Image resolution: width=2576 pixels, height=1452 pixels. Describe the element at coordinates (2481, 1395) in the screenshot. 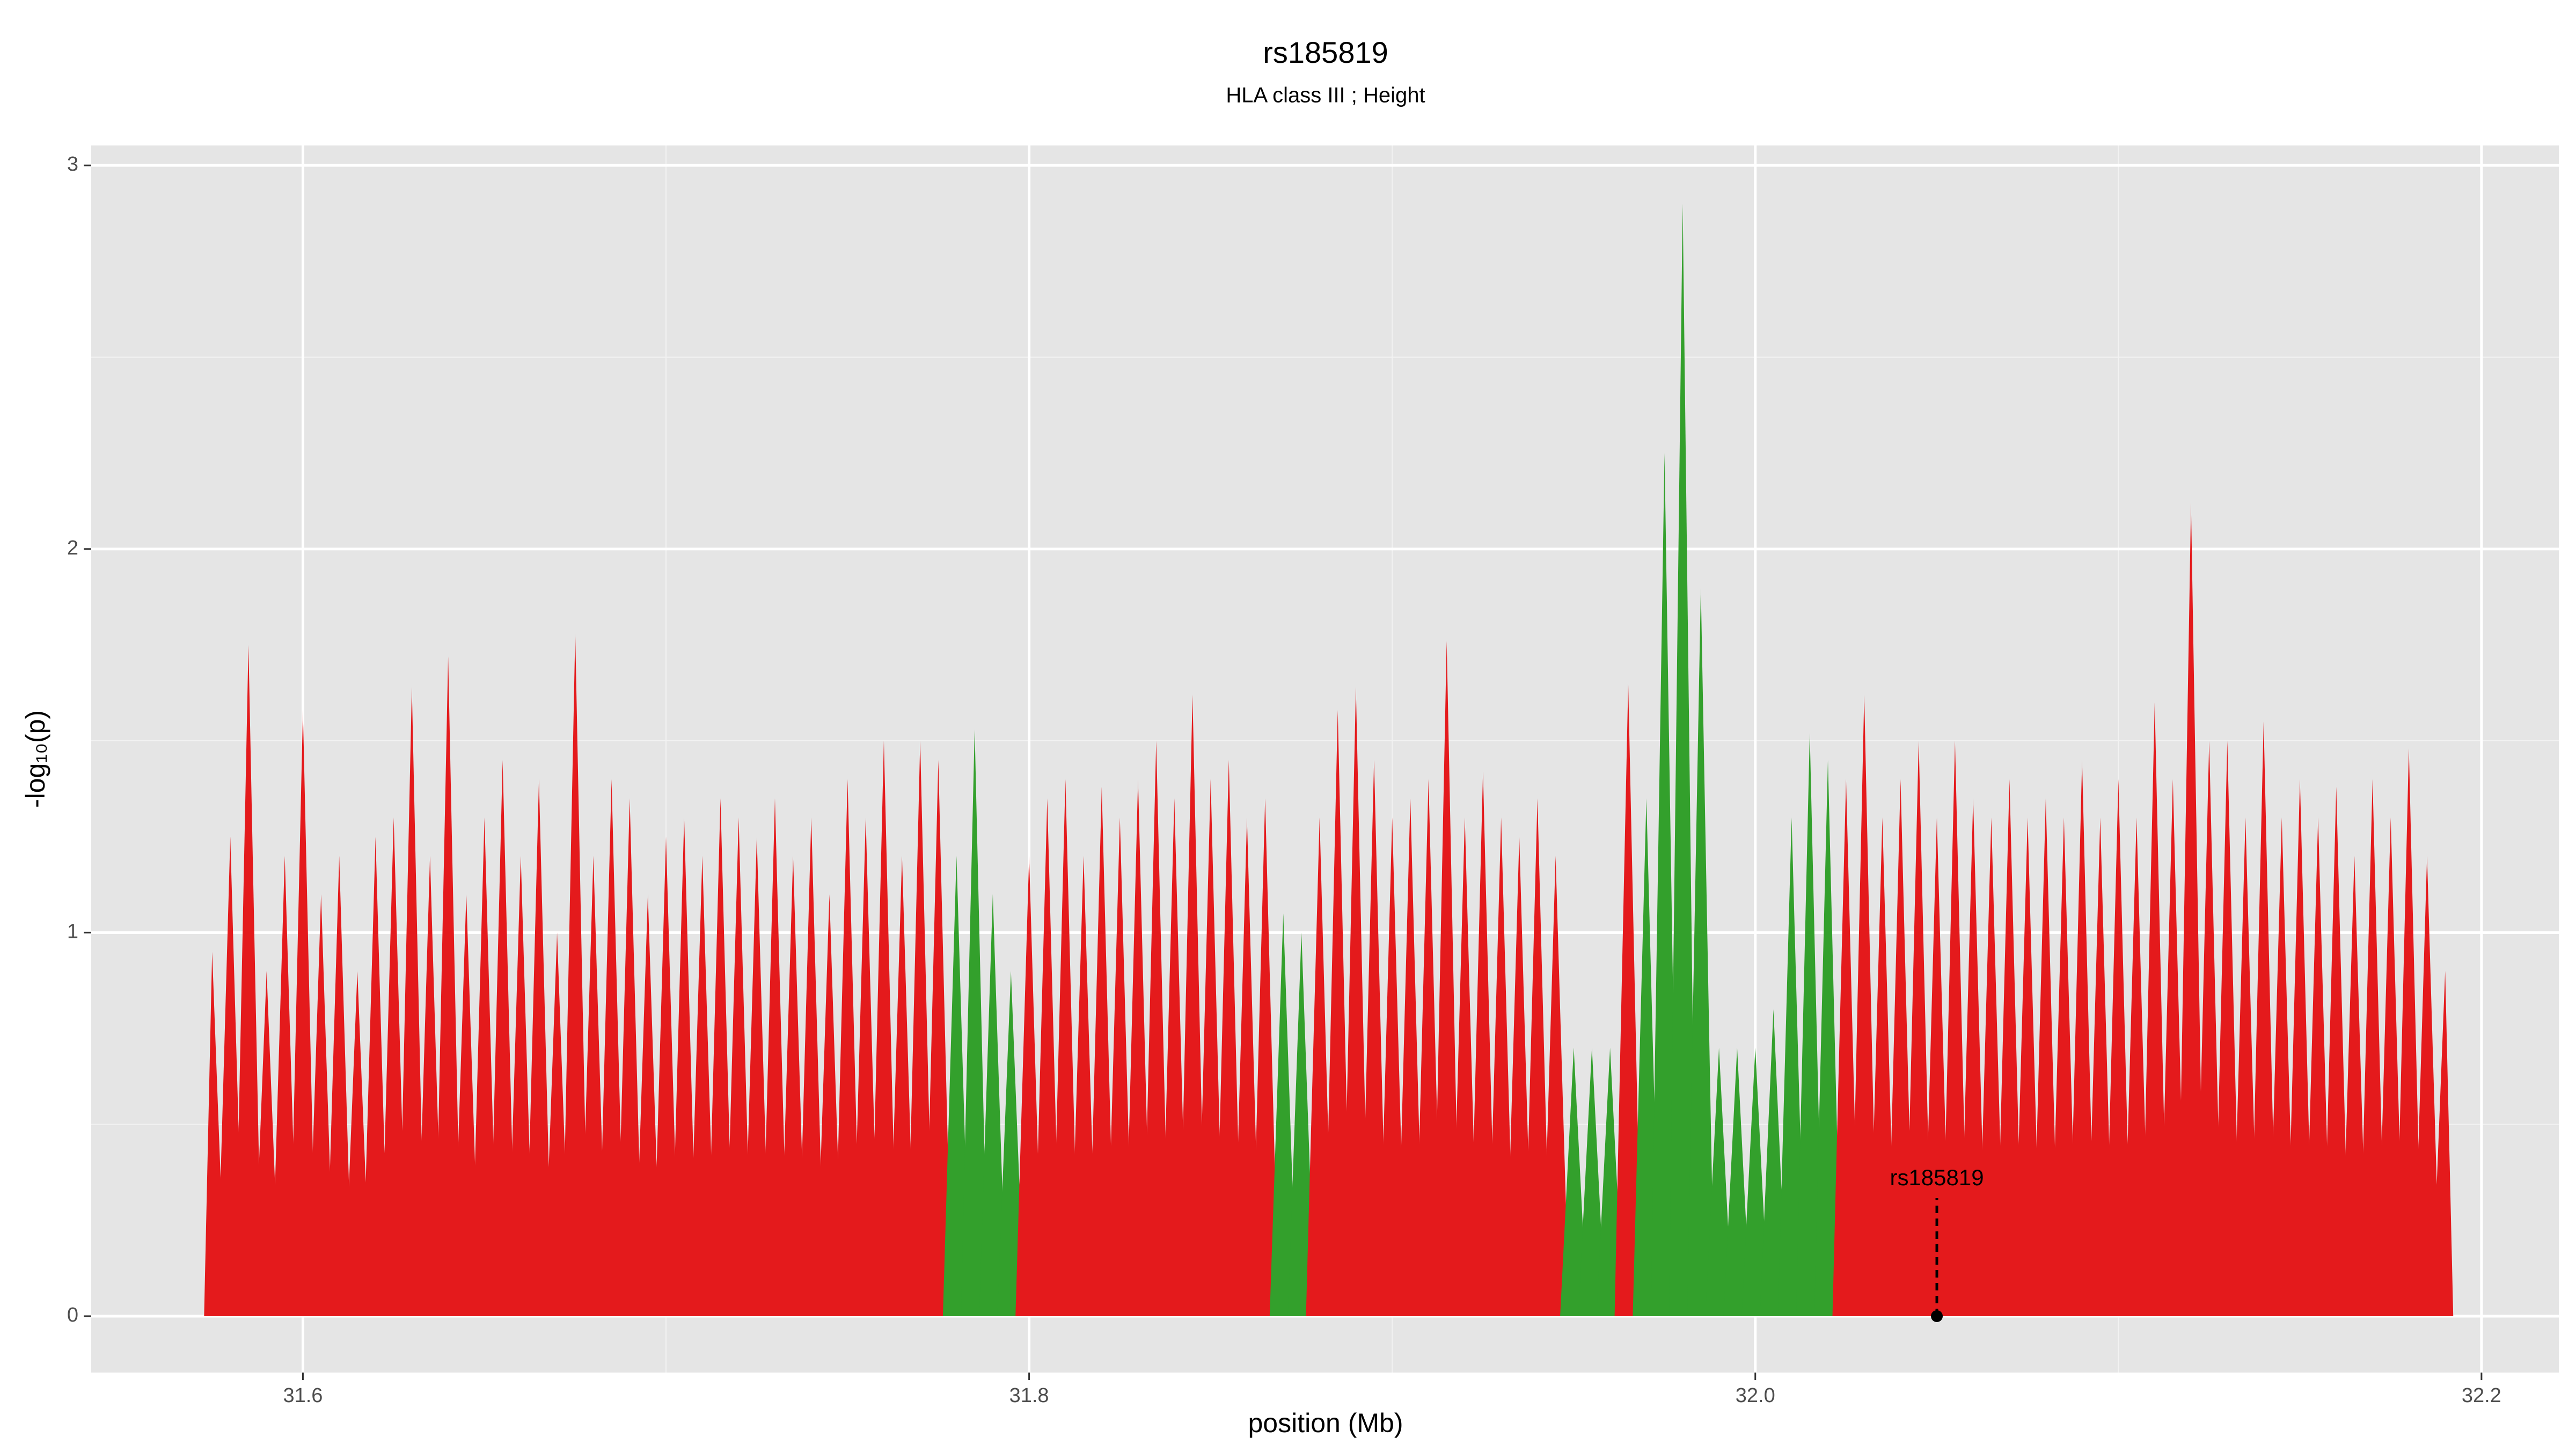

I see `x-tick-label: 32.2` at that location.